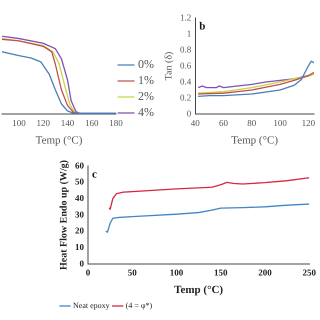  What do you see at coordinates (146, 80) in the screenshot?
I see `legend-label: 1%` at bounding box center [146, 80].